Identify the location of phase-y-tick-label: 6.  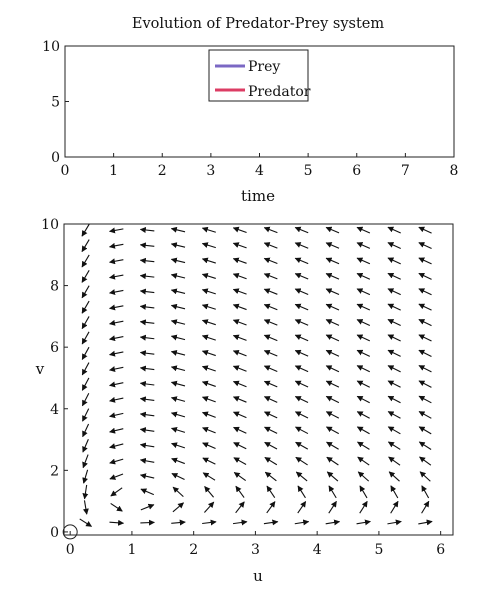
(54, 348).